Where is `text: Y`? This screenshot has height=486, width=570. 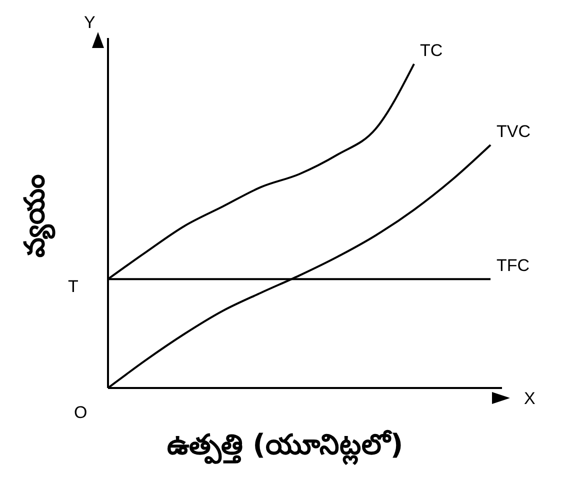 text: Y is located at coordinates (90, 22).